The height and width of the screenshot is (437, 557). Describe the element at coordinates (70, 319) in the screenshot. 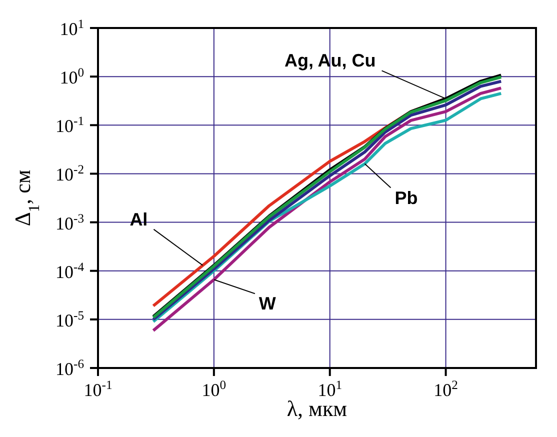

I see `y-tick-label: 10$^{-5}$` at that location.